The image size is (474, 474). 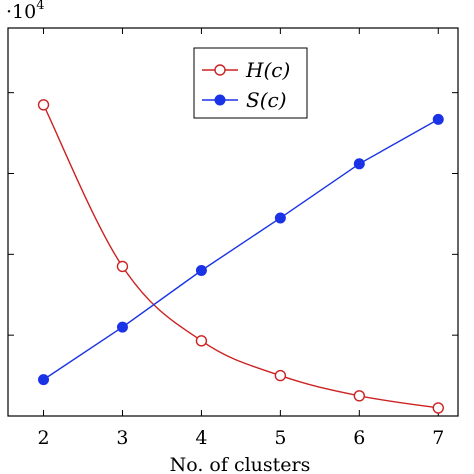 What do you see at coordinates (122, 438) in the screenshot?
I see `x-tick-label: 3` at bounding box center [122, 438].